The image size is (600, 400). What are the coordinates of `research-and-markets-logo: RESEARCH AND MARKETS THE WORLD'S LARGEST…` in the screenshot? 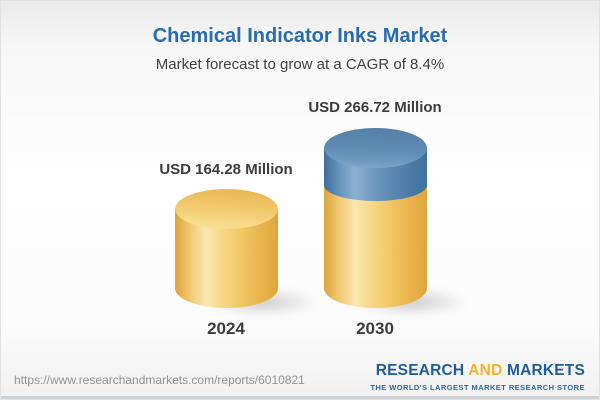 It's located at (477, 377).